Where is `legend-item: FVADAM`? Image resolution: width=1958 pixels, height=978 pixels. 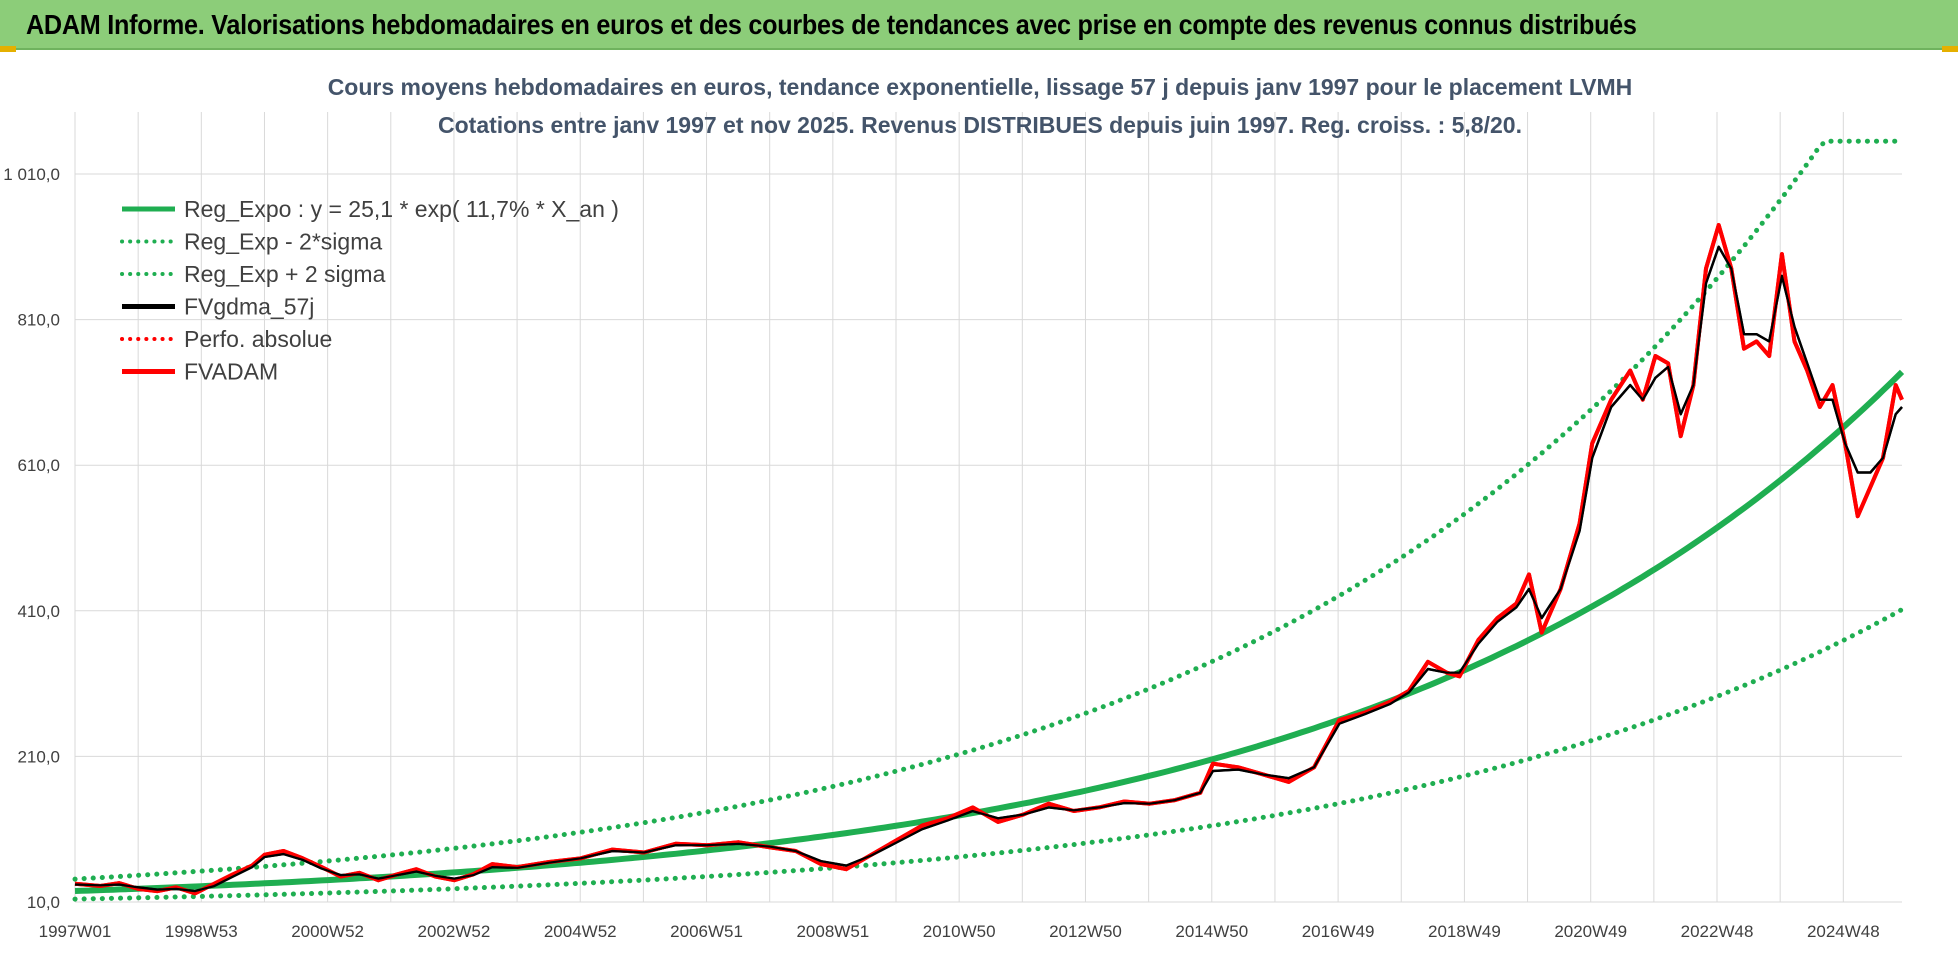 legend-item: FVADAM is located at coordinates (200, 372).